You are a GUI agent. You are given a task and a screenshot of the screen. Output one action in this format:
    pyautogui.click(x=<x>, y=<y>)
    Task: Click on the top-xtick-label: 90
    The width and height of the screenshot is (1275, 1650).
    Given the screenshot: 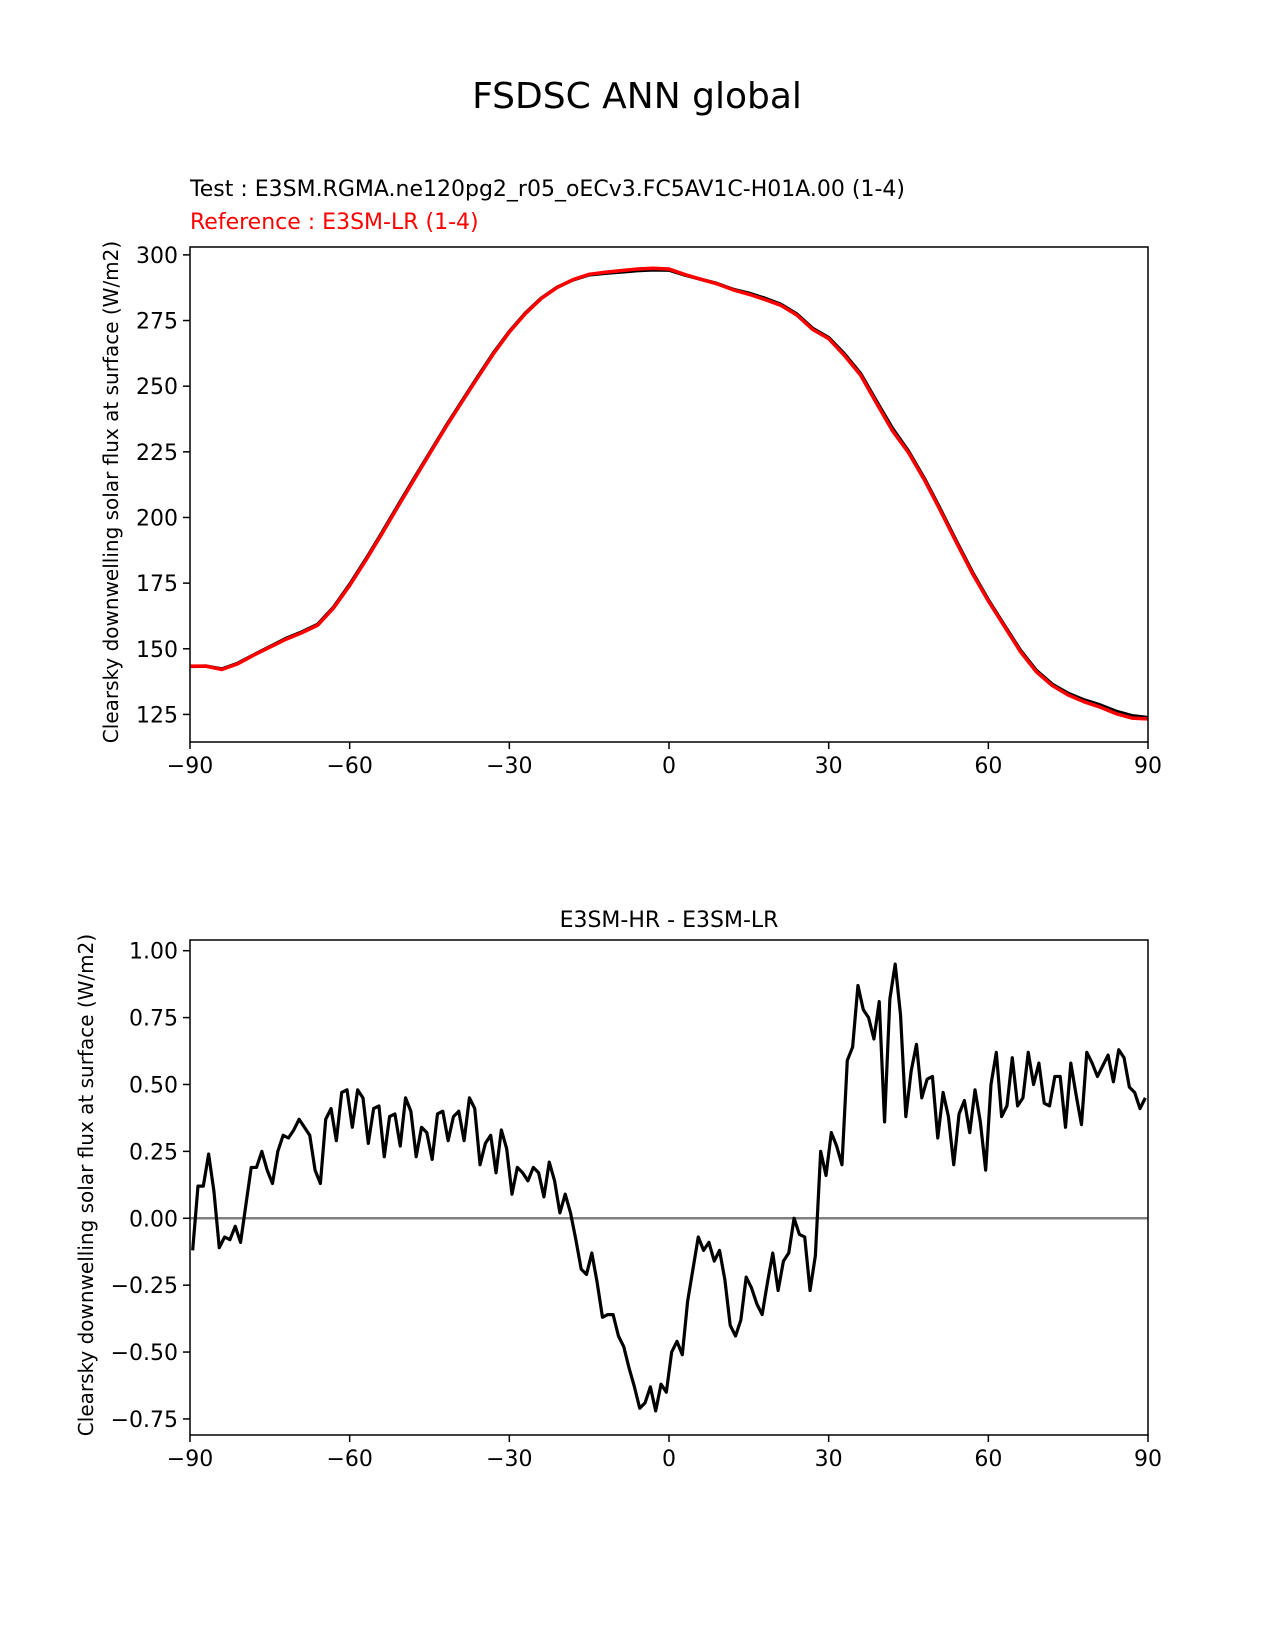 What is the action you would take?
    pyautogui.click(x=1148, y=766)
    